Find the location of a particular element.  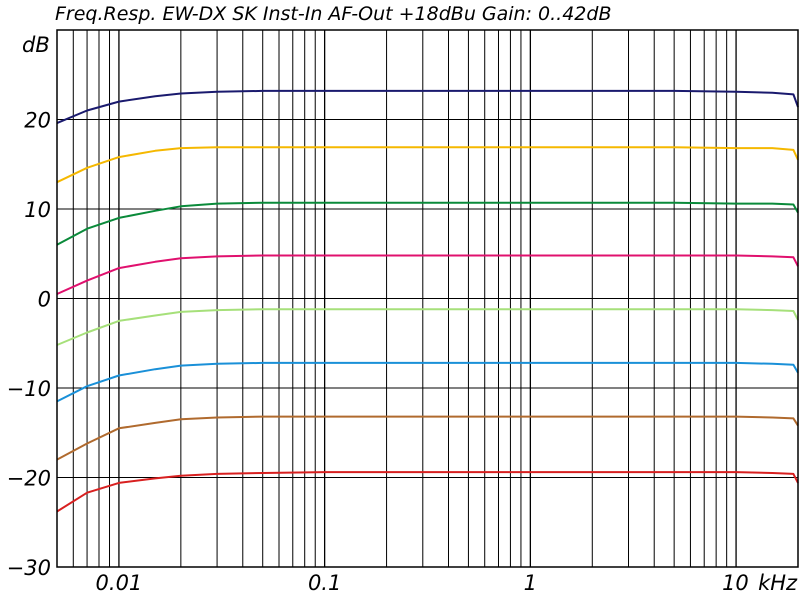

y-tick-labels: 20 10 0 −10 −20 −30 is located at coordinates (29, 345).